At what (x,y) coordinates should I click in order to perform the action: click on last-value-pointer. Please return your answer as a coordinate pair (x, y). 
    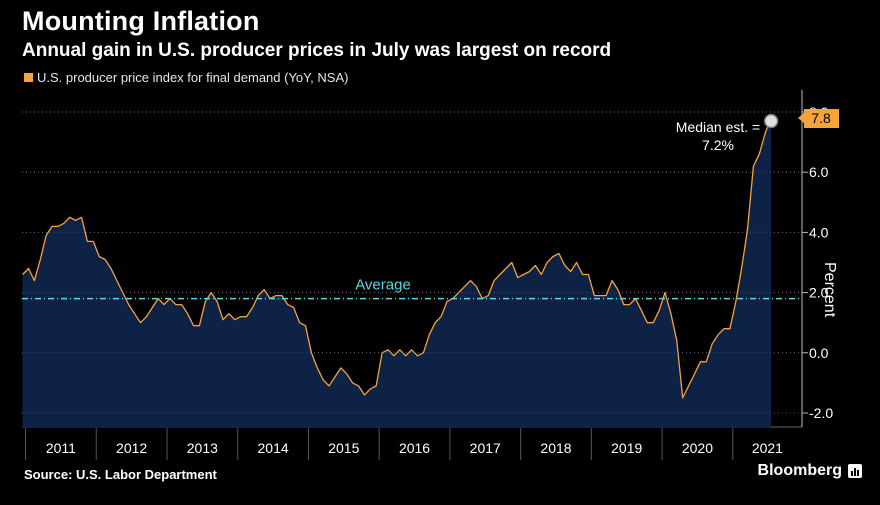
    Looking at the image, I should click on (801, 118).